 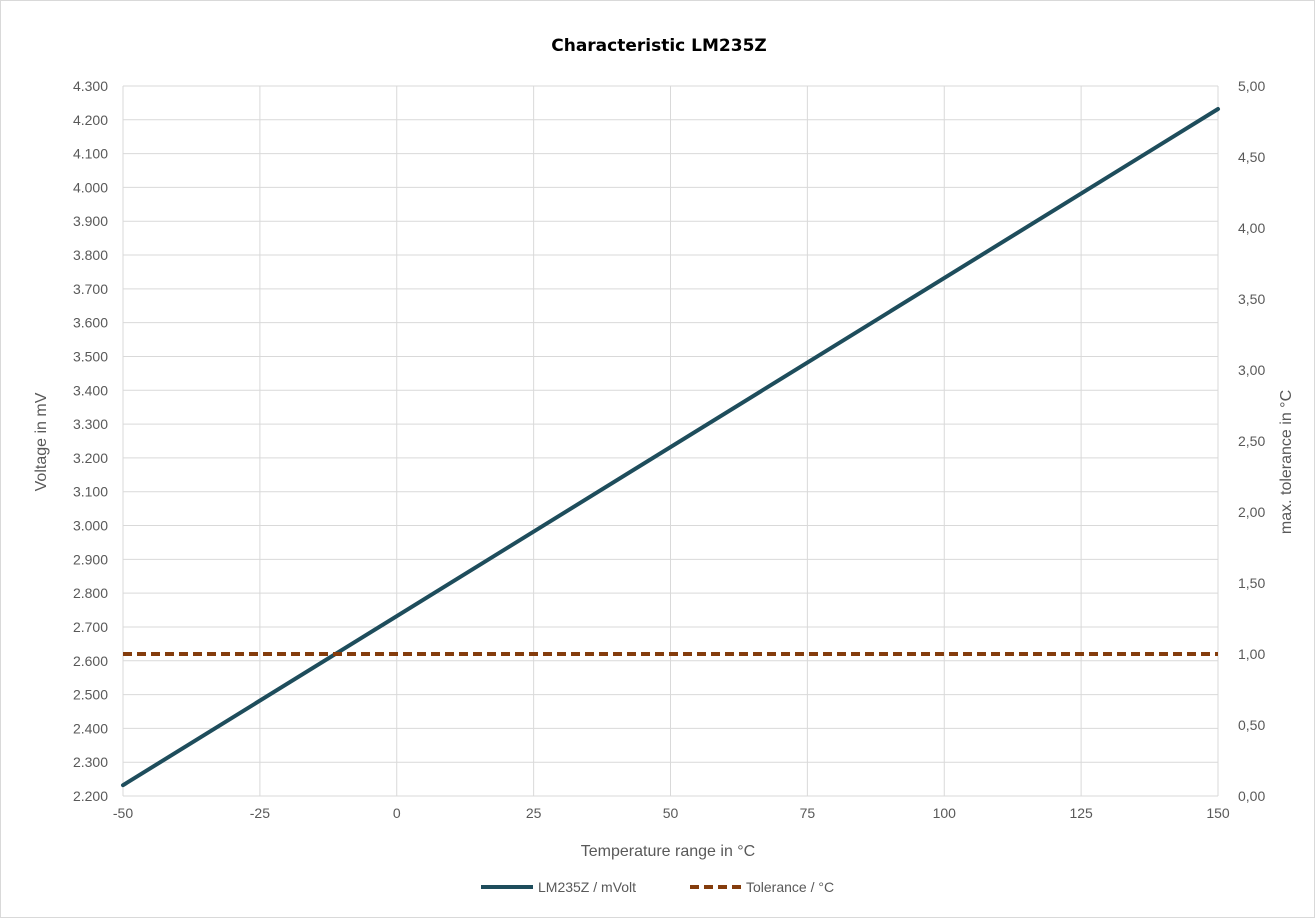 I want to click on y-tick-label: 4.300, so click(x=90, y=86).